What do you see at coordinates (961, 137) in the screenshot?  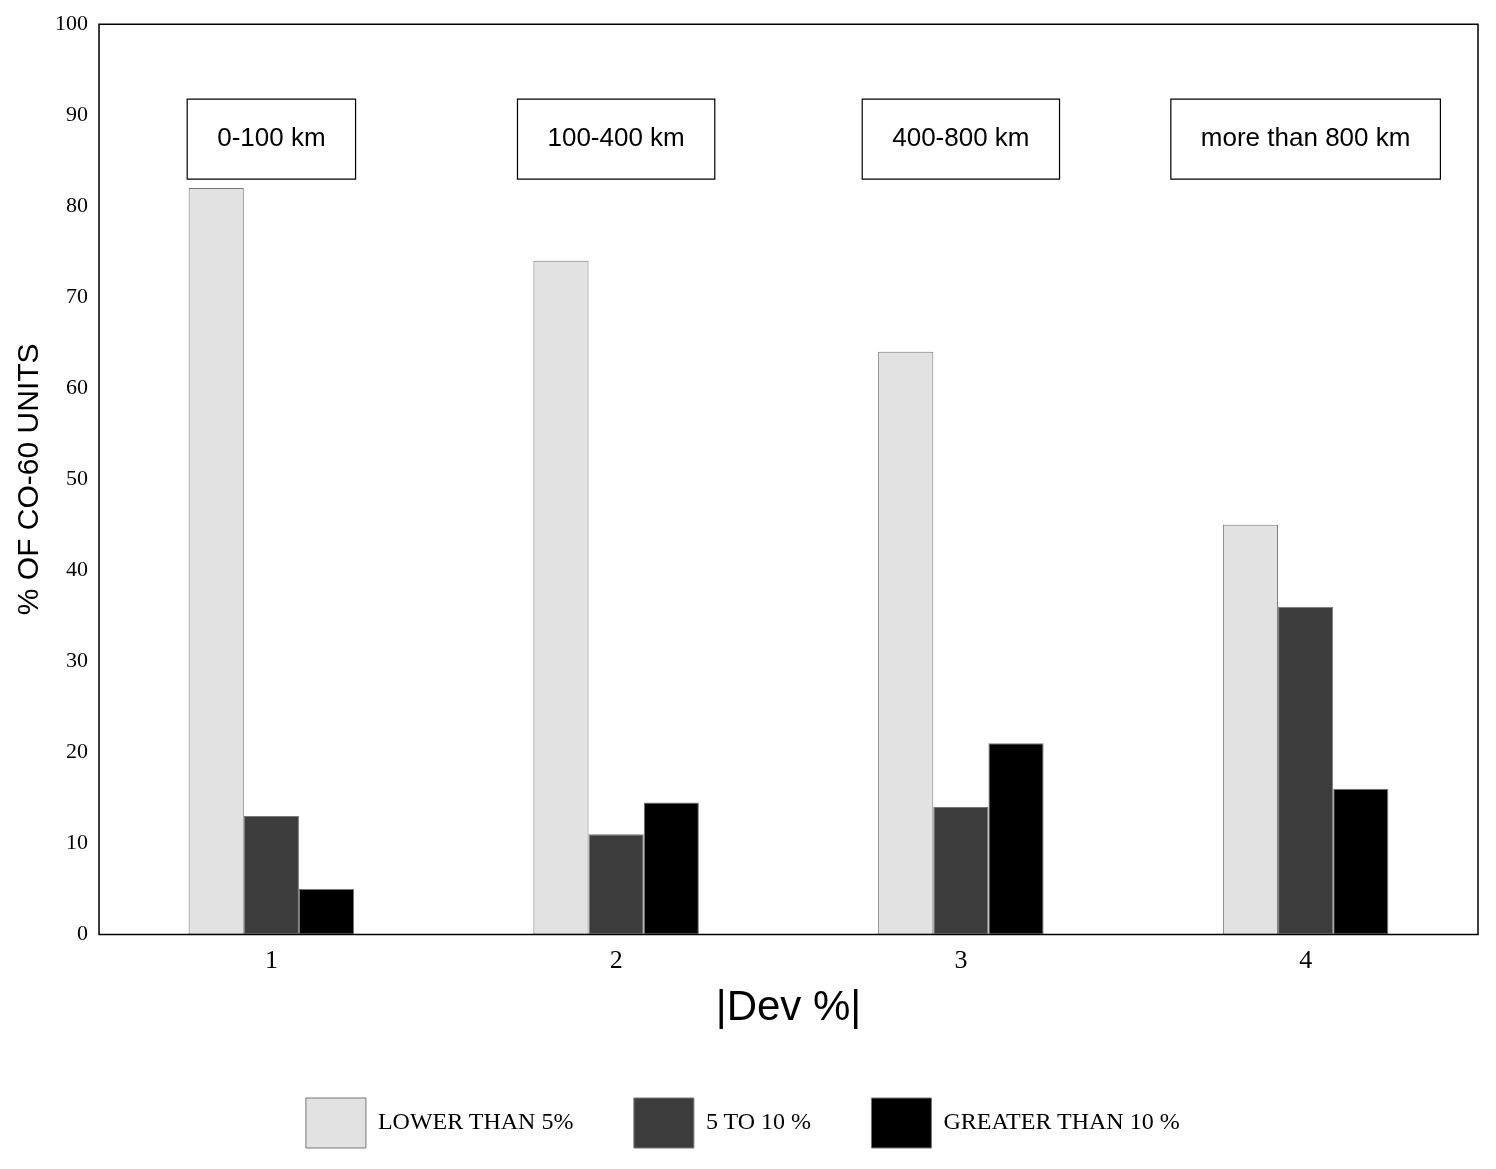 I see `annotation: 400-800 km` at bounding box center [961, 137].